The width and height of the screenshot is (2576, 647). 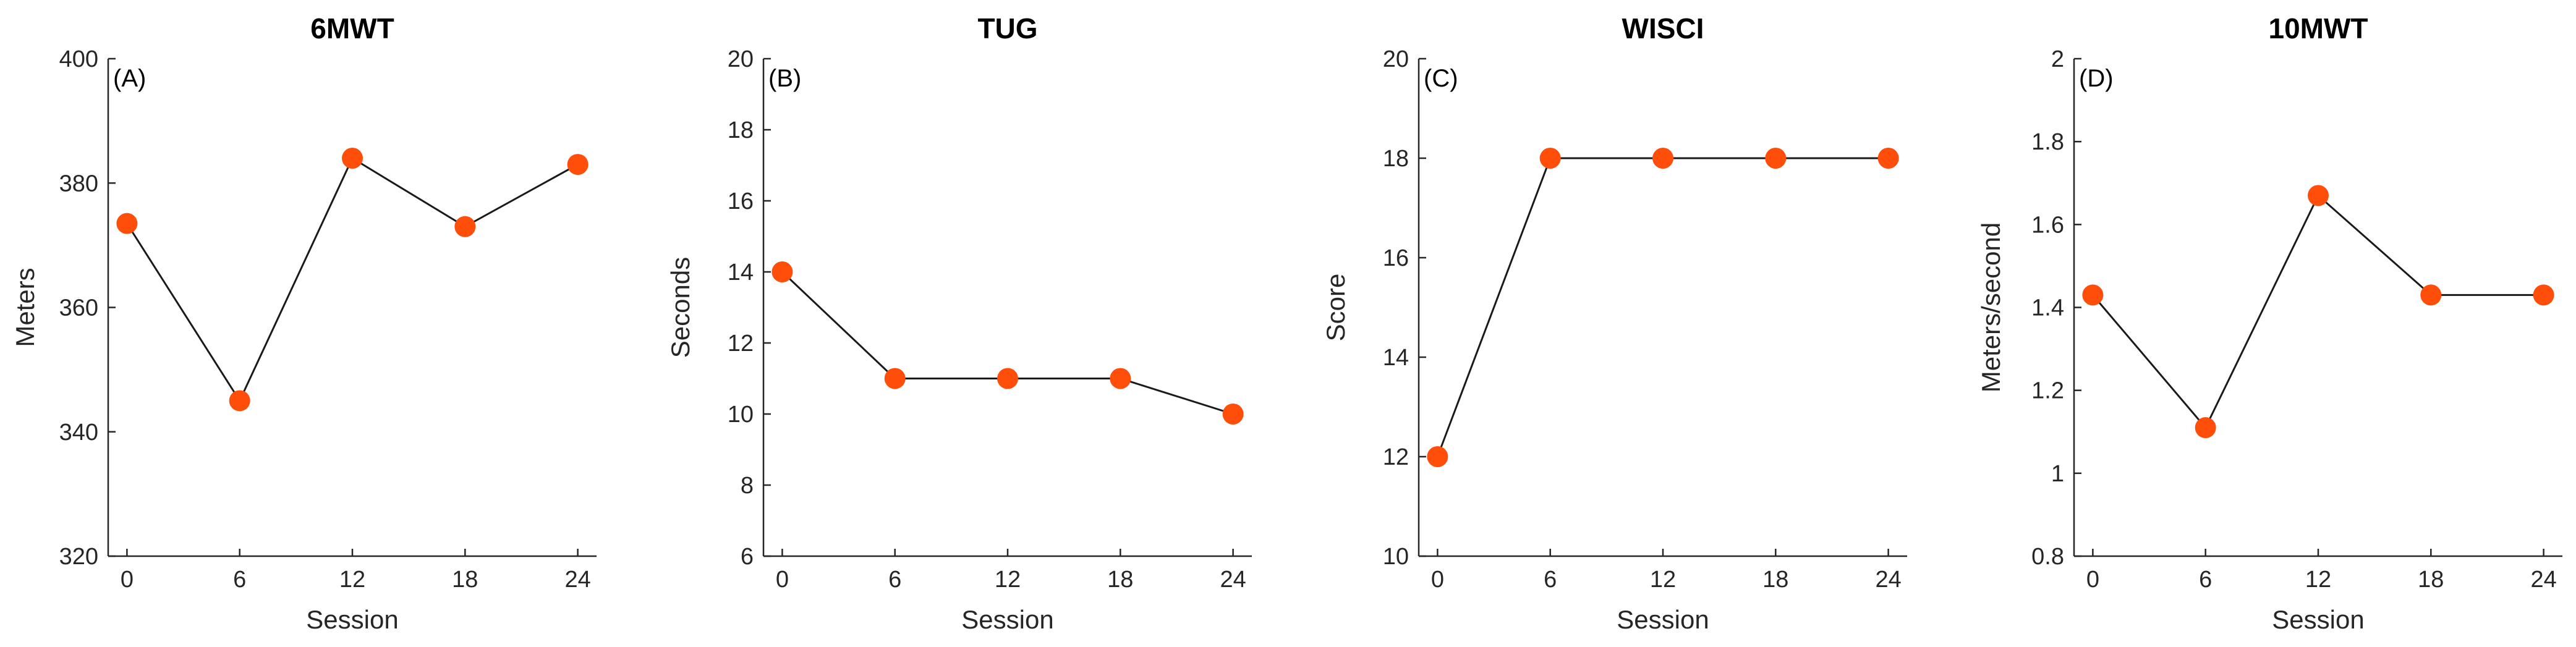 What do you see at coordinates (129, 78) in the screenshot?
I see `panel-label: (A)` at bounding box center [129, 78].